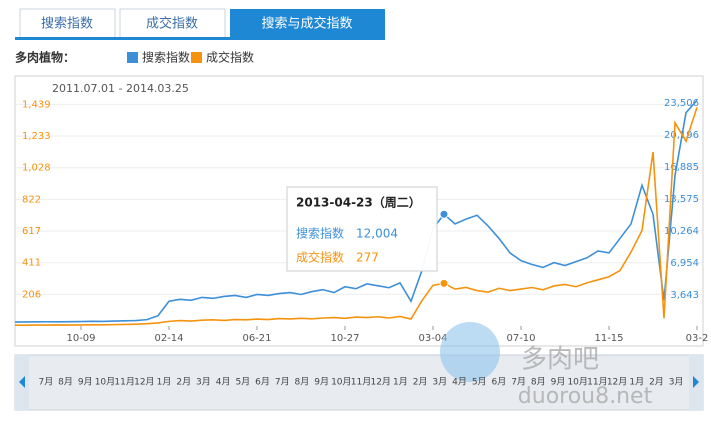  Describe the element at coordinates (560, 360) in the screenshot. I see `watermark-name: 多肉吧` at that location.